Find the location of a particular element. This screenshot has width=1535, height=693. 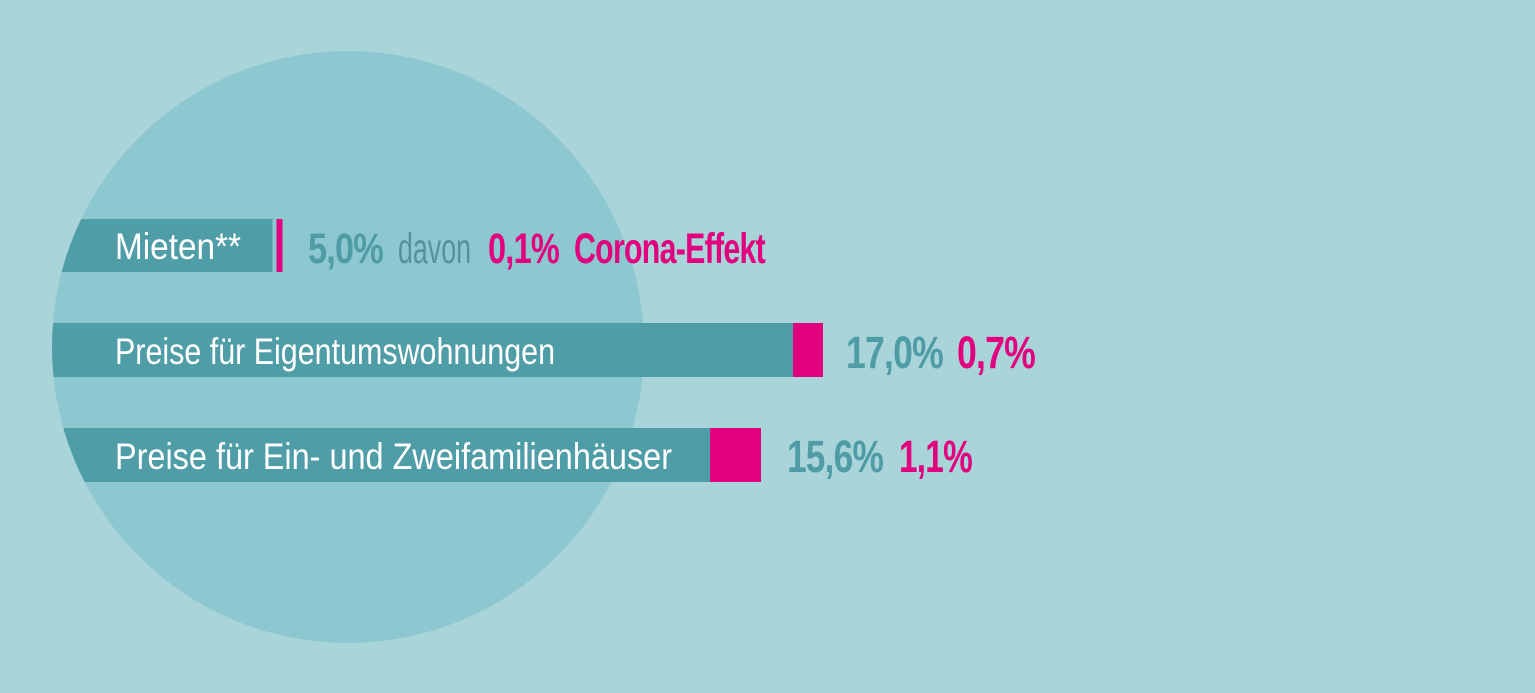

bar-eigentumswohnungen-total is located at coordinates (422, 350).